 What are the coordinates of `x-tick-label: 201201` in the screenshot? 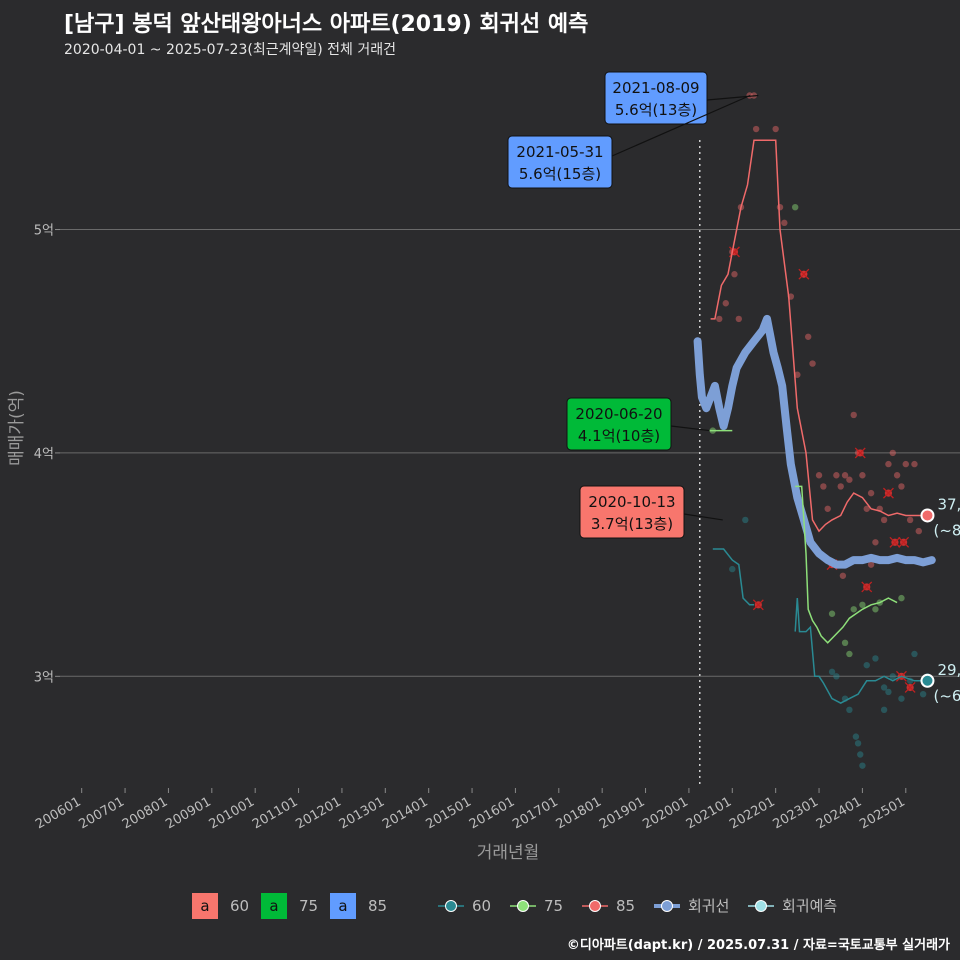 It's located at (318, 813).